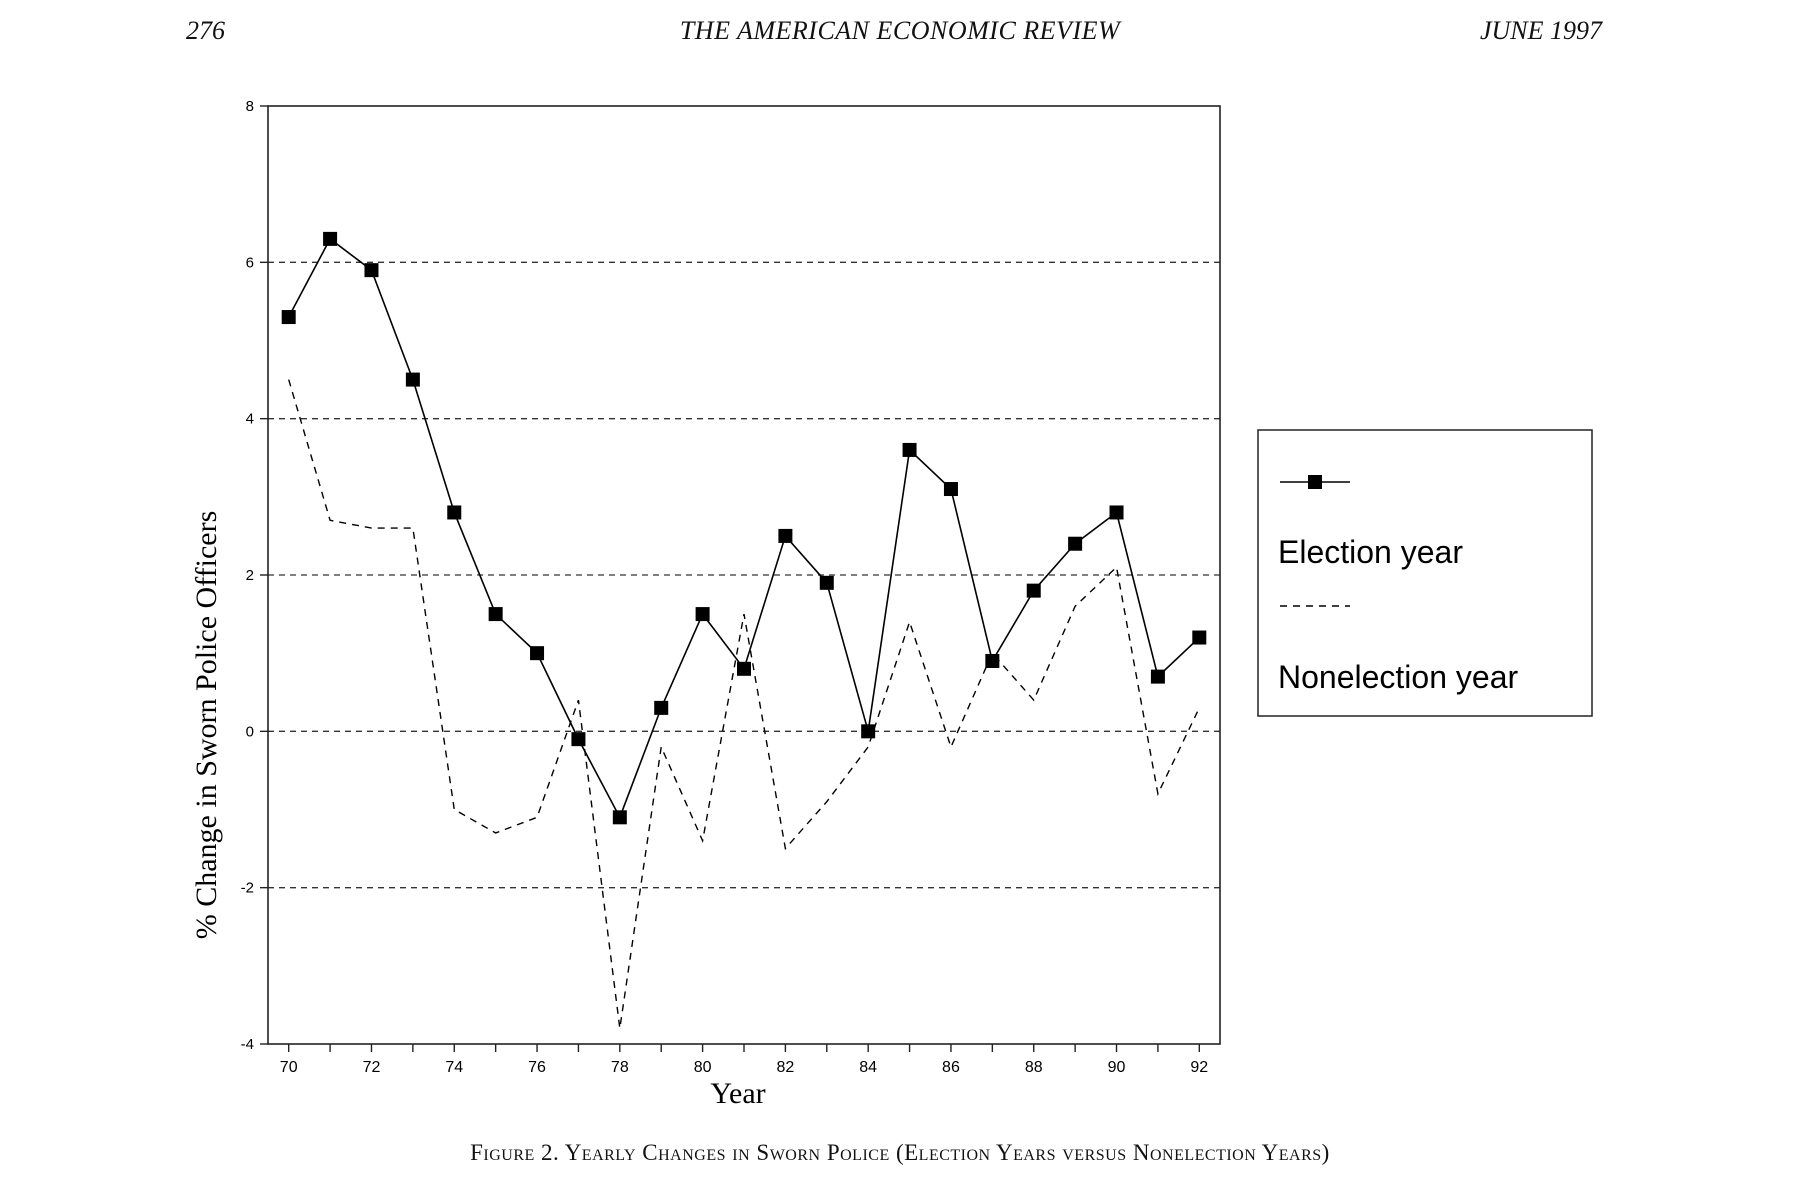 Image resolution: width=1800 pixels, height=1200 pixels. Describe the element at coordinates (537, 1067) in the screenshot. I see `x-tick-label: 76` at that location.